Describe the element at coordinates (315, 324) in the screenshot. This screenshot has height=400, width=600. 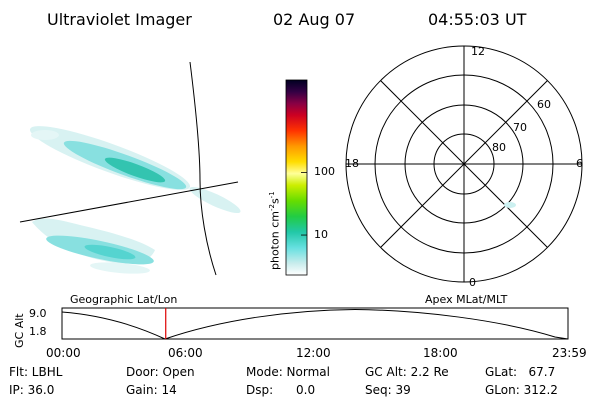
I see `altitude-curve` at that location.